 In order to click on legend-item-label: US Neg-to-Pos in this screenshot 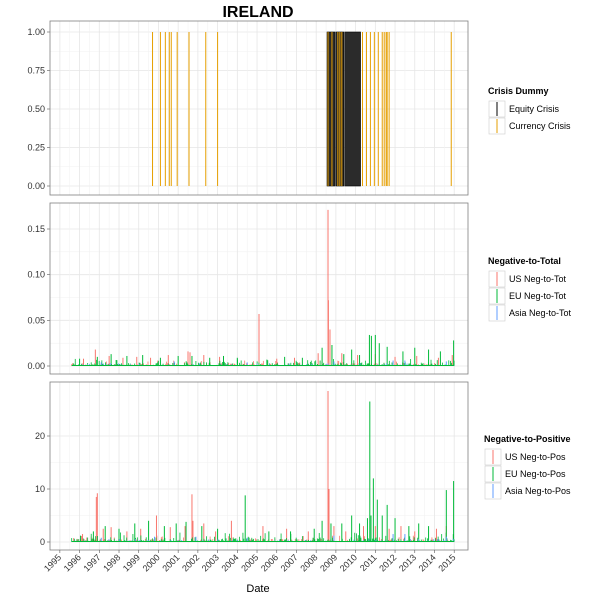, I will do `click(535, 457)`.